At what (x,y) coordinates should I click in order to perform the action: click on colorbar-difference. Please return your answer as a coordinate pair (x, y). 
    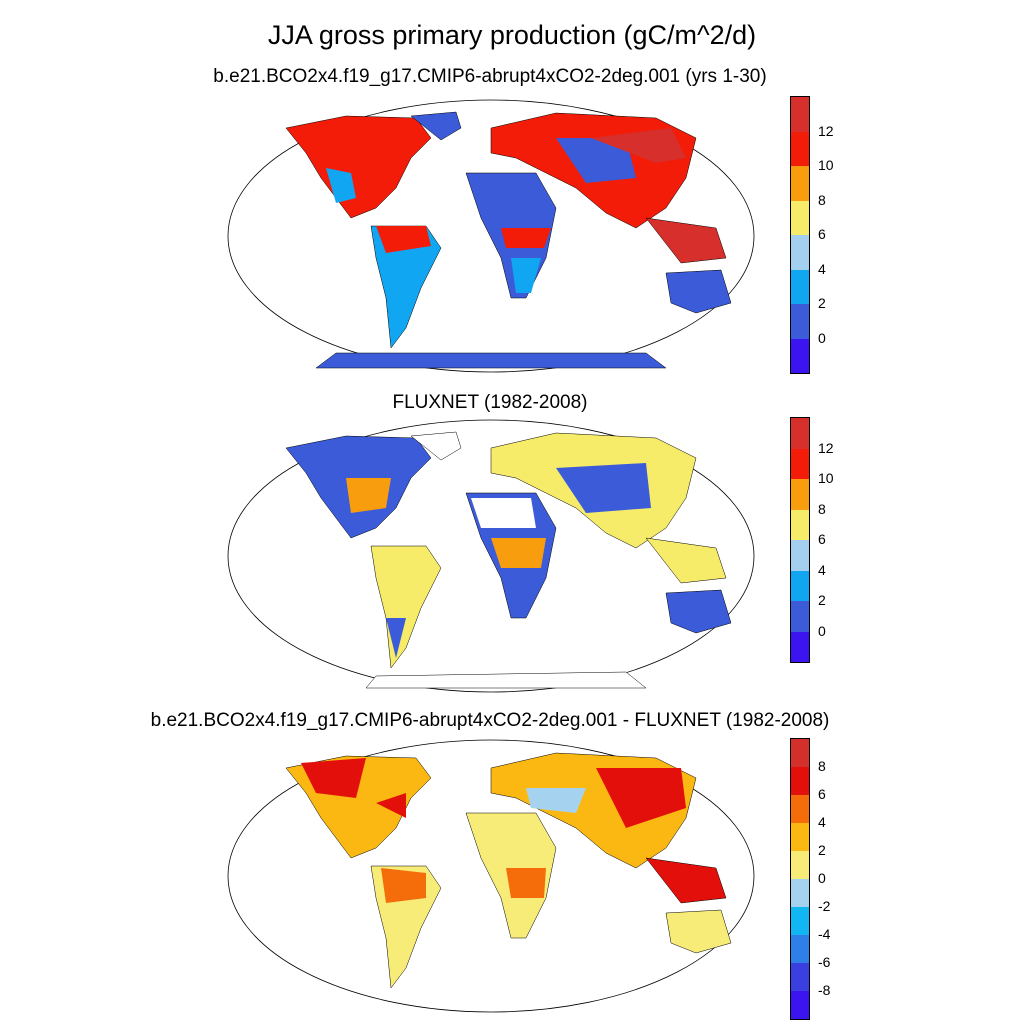
    Looking at the image, I should click on (800, 879).